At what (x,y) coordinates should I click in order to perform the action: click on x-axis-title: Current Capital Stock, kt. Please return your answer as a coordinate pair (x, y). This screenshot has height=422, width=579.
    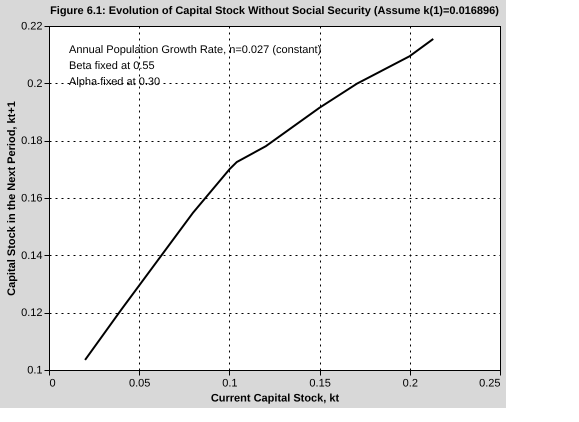
    Looking at the image, I should click on (275, 398).